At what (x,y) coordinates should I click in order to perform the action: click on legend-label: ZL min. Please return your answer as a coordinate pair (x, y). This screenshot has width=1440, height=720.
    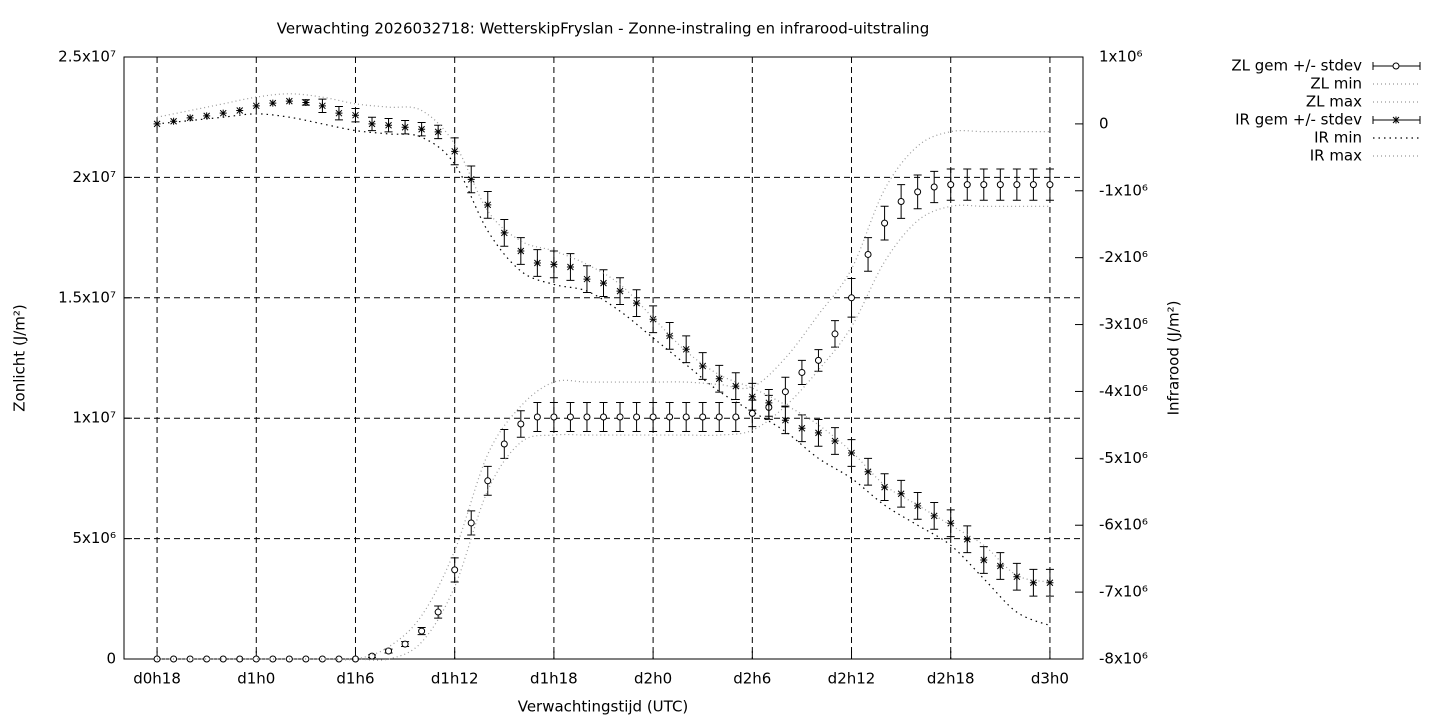
    Looking at the image, I should click on (1336, 84).